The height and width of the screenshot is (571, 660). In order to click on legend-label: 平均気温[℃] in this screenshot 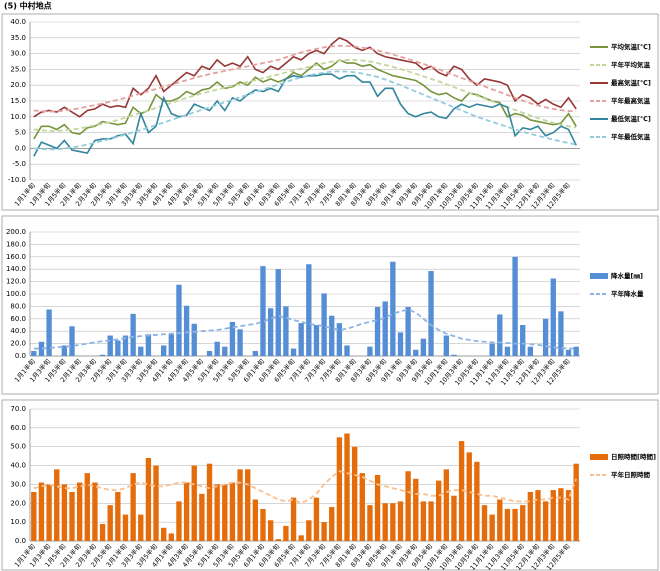, I will do `click(631, 46)`.